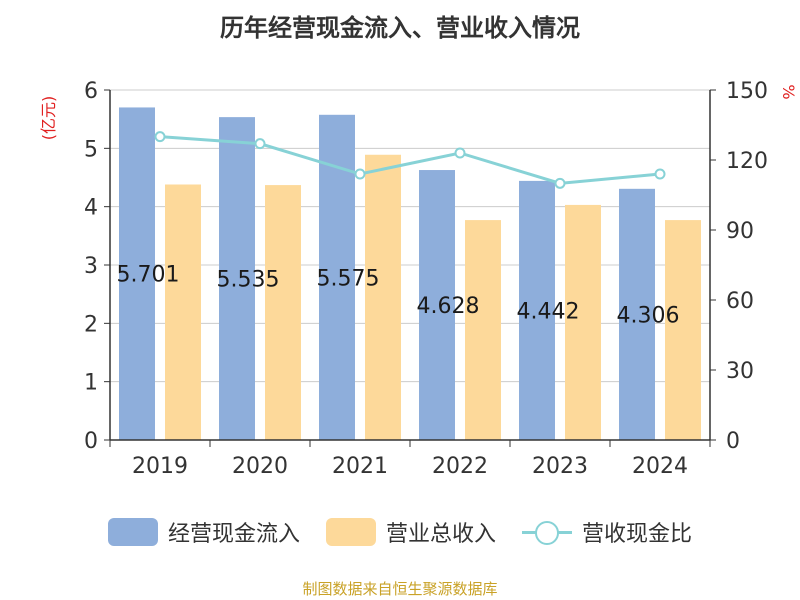 The height and width of the screenshot is (600, 800). What do you see at coordinates (132, 532) in the screenshot?
I see `legend-swatch-cash-inflow` at bounding box center [132, 532].